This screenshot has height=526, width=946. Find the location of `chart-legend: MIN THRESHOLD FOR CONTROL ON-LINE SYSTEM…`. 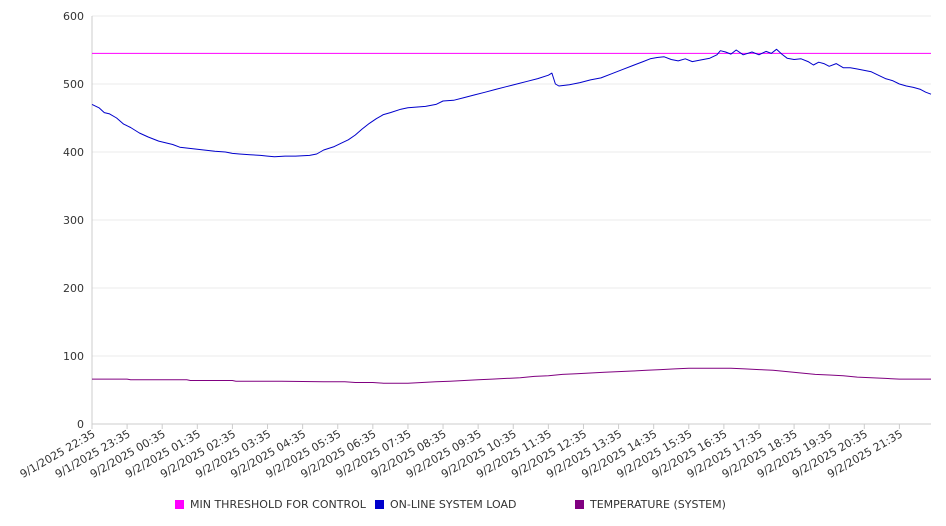

chart-legend: MIN THRESHOLD FOR CONTROL ON-LINE SYSTEM… is located at coordinates (473, 506).